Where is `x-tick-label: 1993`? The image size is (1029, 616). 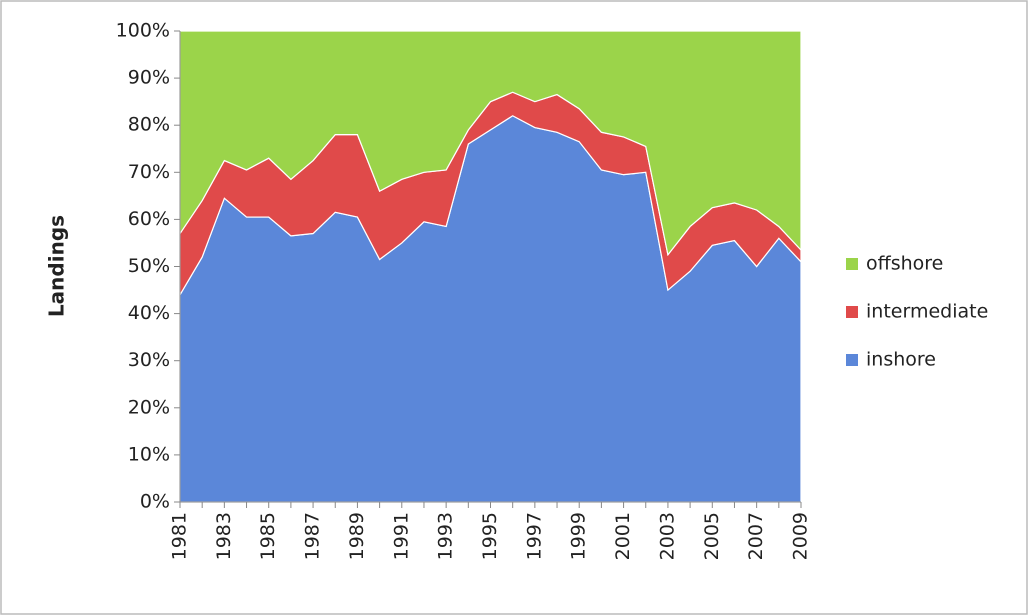 x-tick-label: 1993 is located at coordinates (446, 536).